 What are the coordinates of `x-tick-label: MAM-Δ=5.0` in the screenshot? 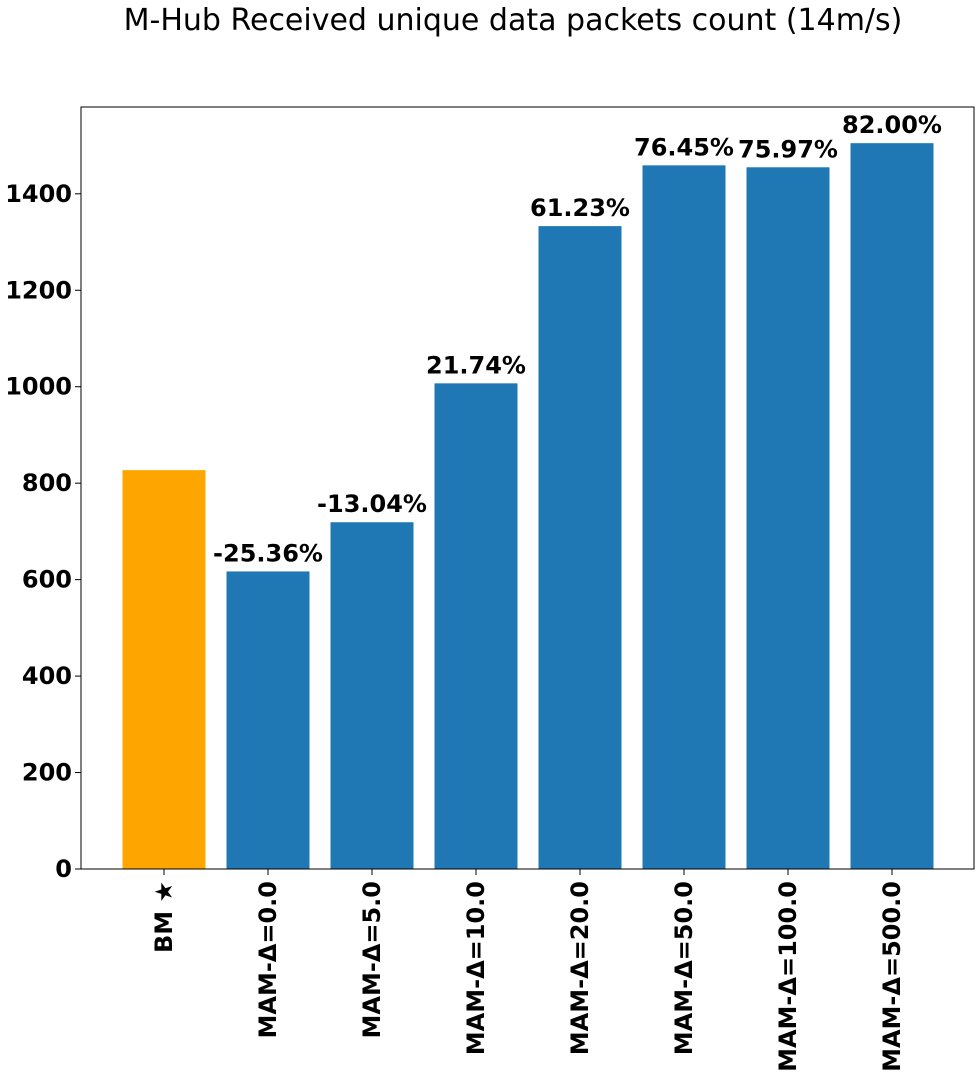 It's located at (372, 960).